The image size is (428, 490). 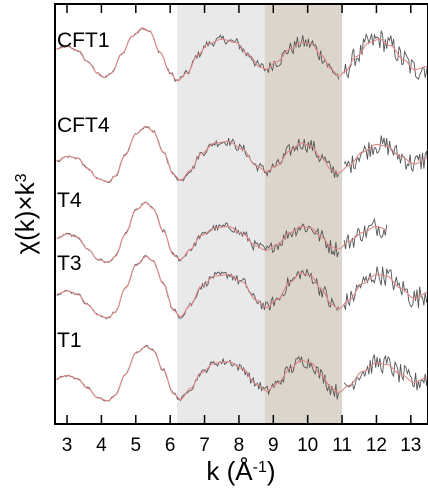 I want to click on x-tick-label-7: 7, so click(x=204, y=445).